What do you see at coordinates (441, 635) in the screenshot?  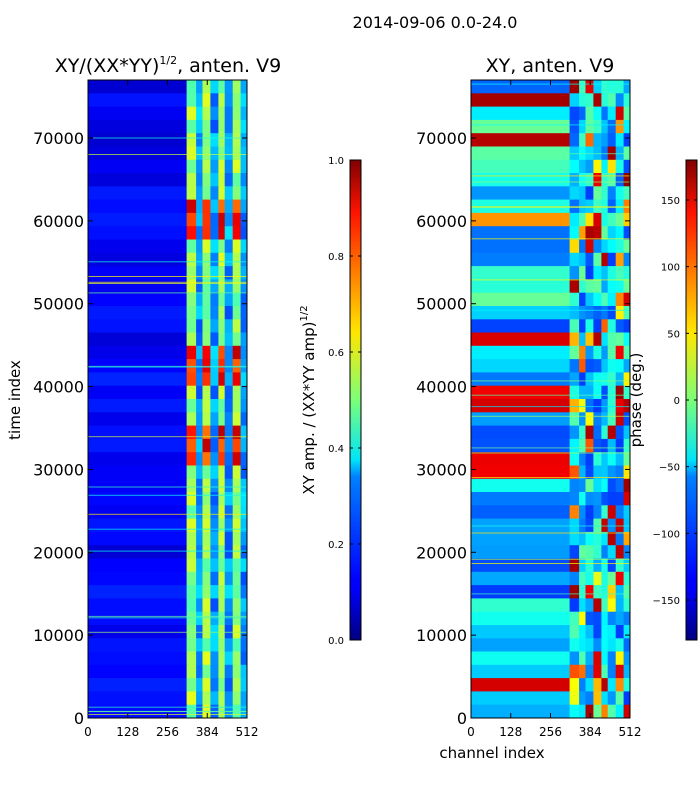 I see `phase-y-tick-label: 10000` at bounding box center [441, 635].